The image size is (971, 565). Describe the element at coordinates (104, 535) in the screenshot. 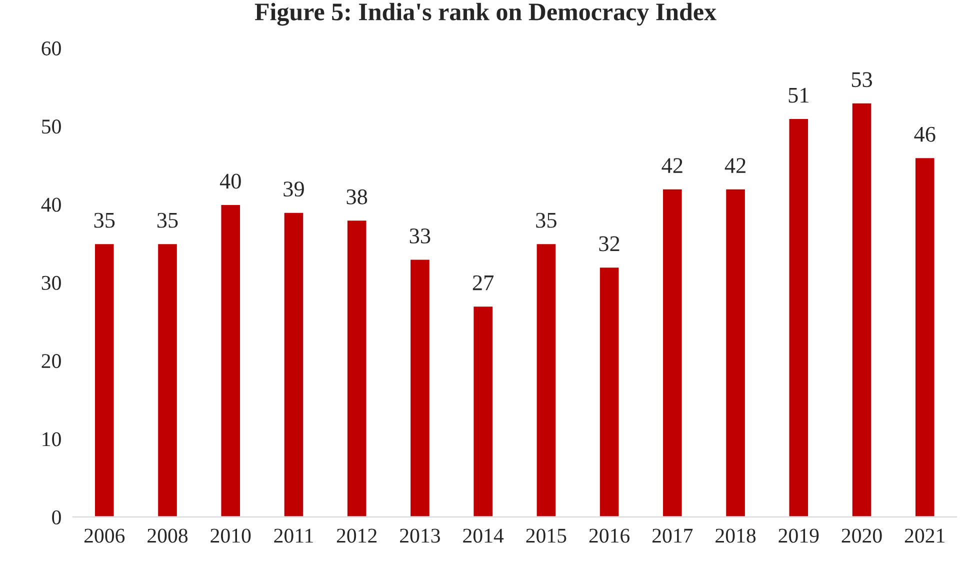

I see `x-tick-label: 2006` at that location.